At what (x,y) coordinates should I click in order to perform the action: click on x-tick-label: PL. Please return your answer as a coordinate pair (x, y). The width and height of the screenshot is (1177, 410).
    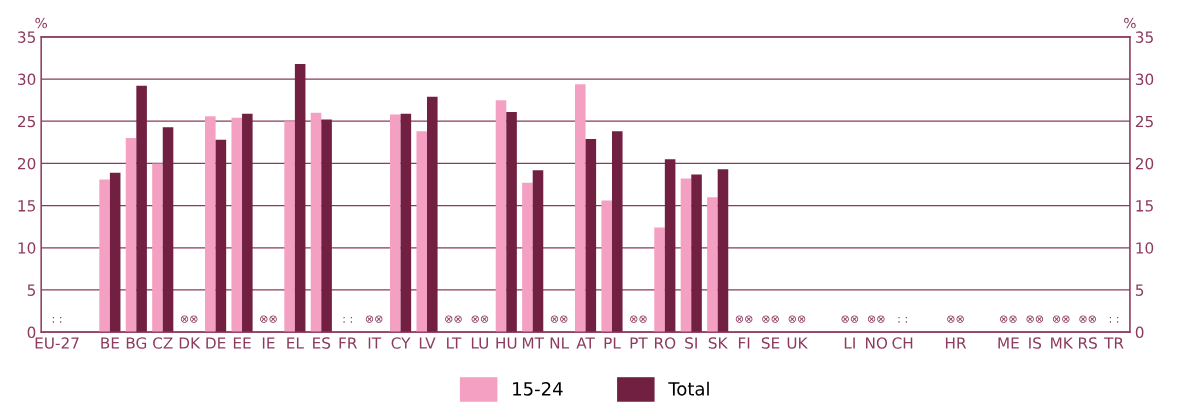
    Looking at the image, I should click on (612, 343).